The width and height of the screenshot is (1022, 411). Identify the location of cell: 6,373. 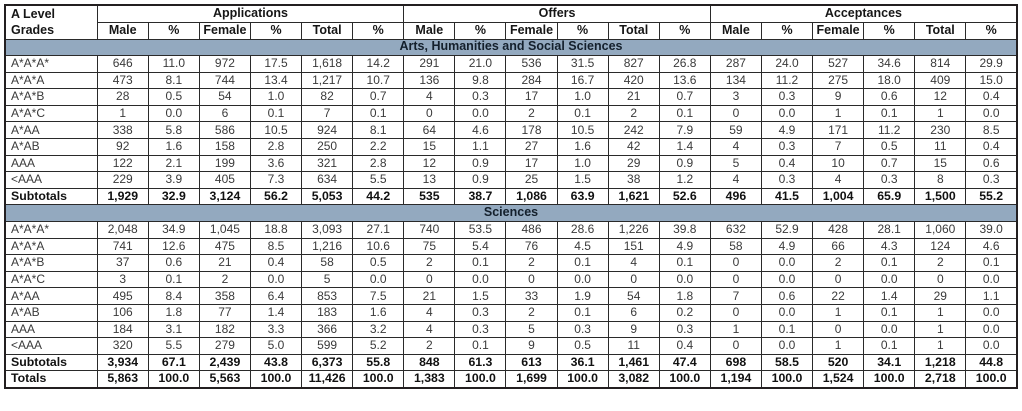
(327, 362).